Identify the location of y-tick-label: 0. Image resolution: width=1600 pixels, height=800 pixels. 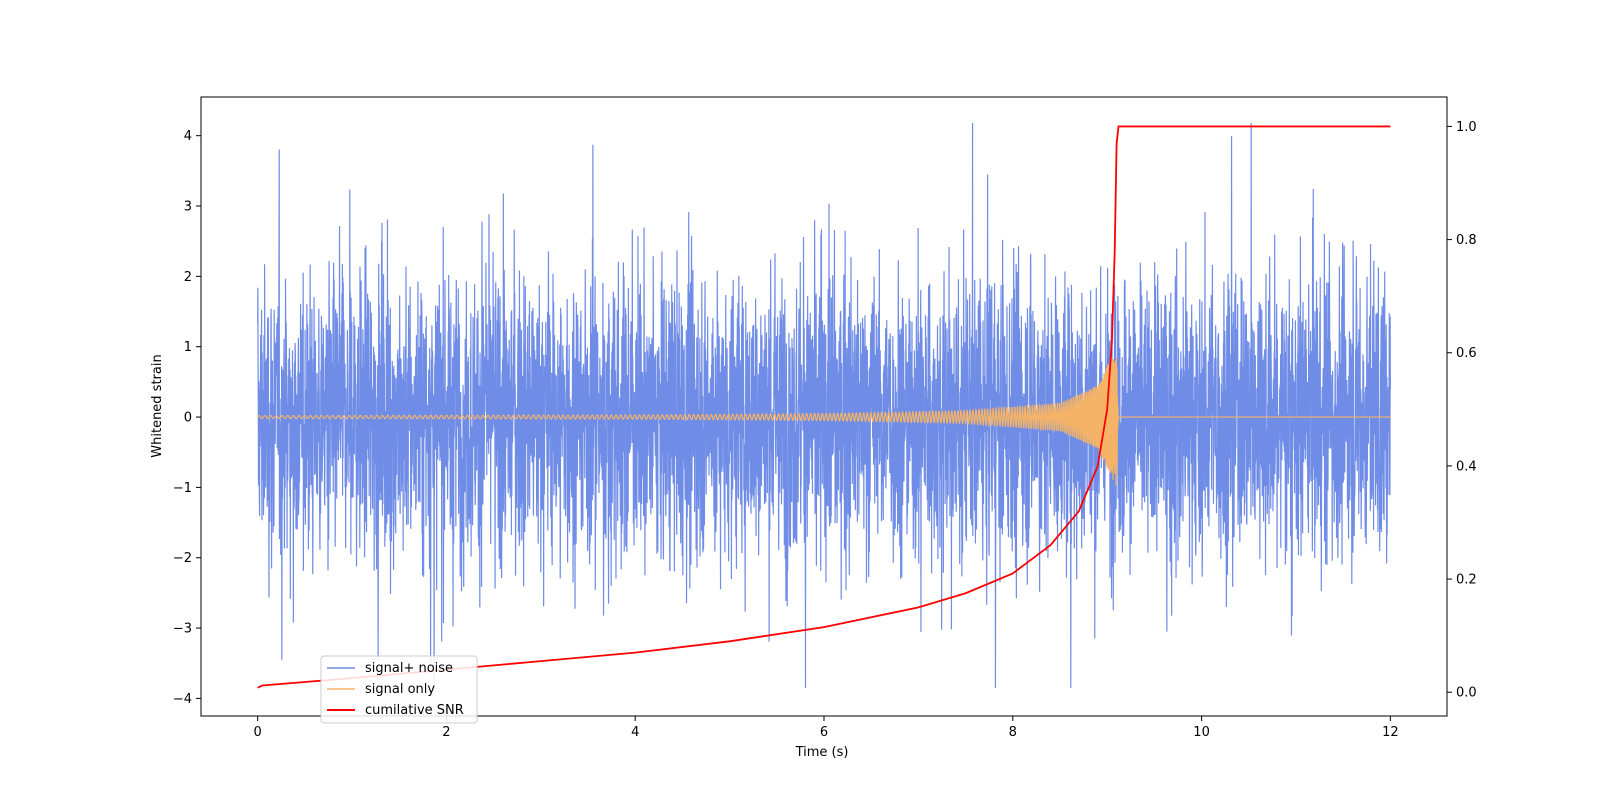
(188, 418).